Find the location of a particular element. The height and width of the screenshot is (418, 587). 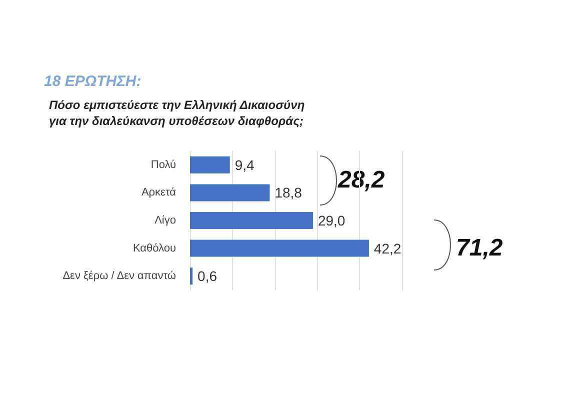

data-label: 29,0 is located at coordinates (332, 220).